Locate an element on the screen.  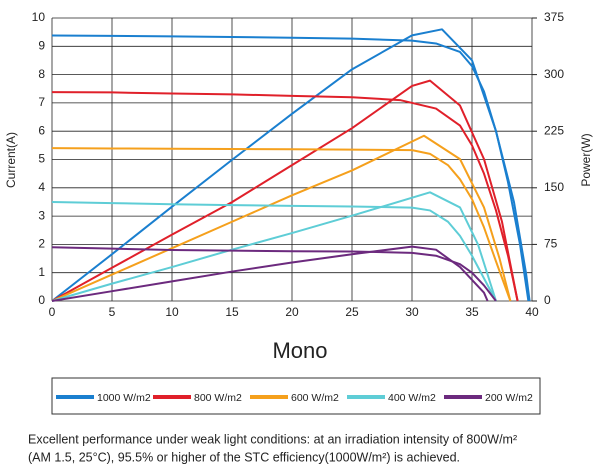
y-tick-label: 2 is located at coordinates (41, 244).